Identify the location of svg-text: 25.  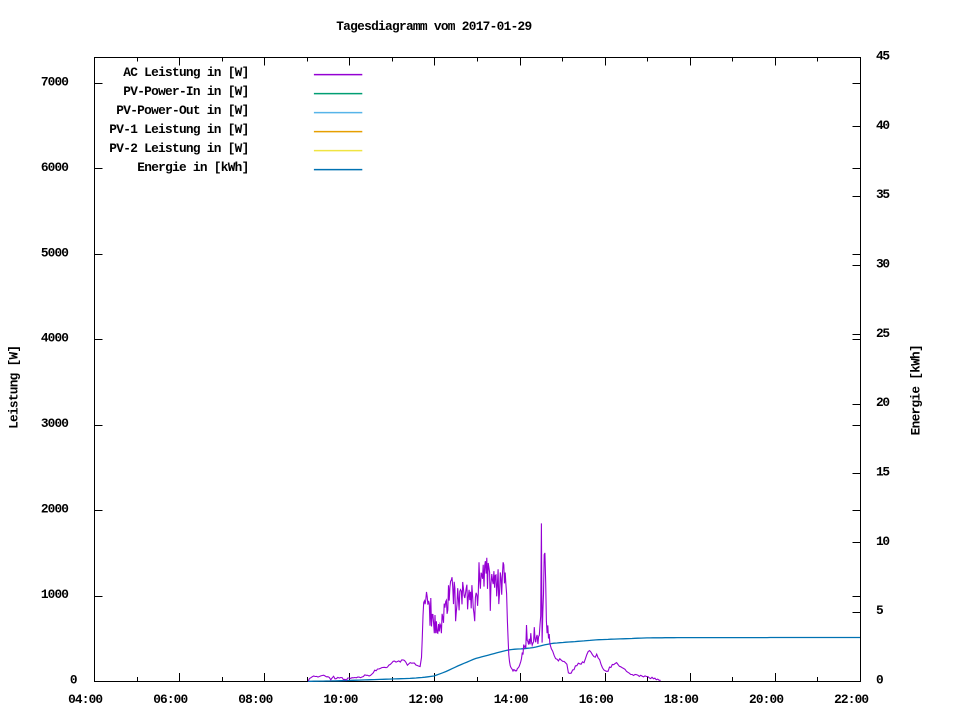
(883, 333).